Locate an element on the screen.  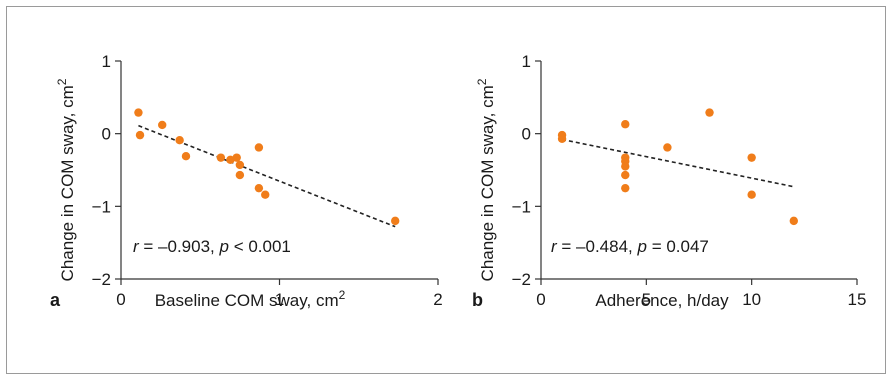
panel-a-y-axis-label: Change in COM sway, cm2 is located at coordinates (66, 179).